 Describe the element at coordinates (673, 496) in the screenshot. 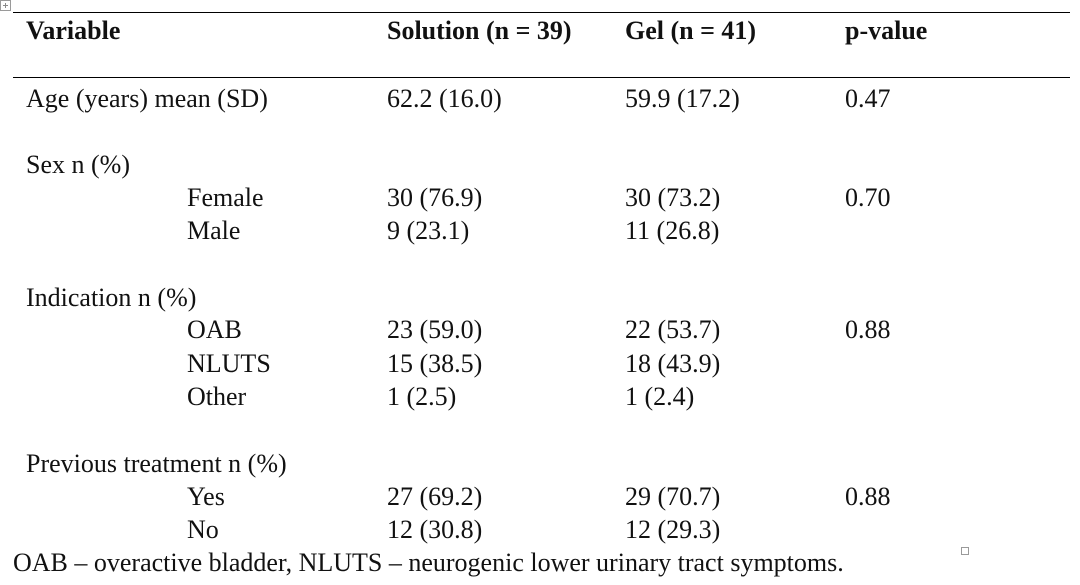

I see `previous-treatment-yes-gel: 29 (70.7)` at that location.